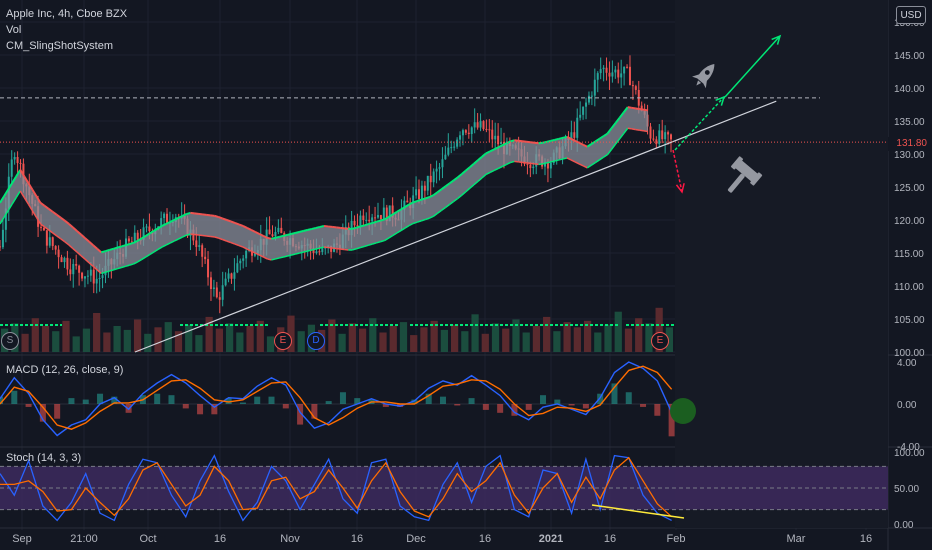  Describe the element at coordinates (796, 539) in the screenshot. I see `time-tick-label: Mar` at that location.